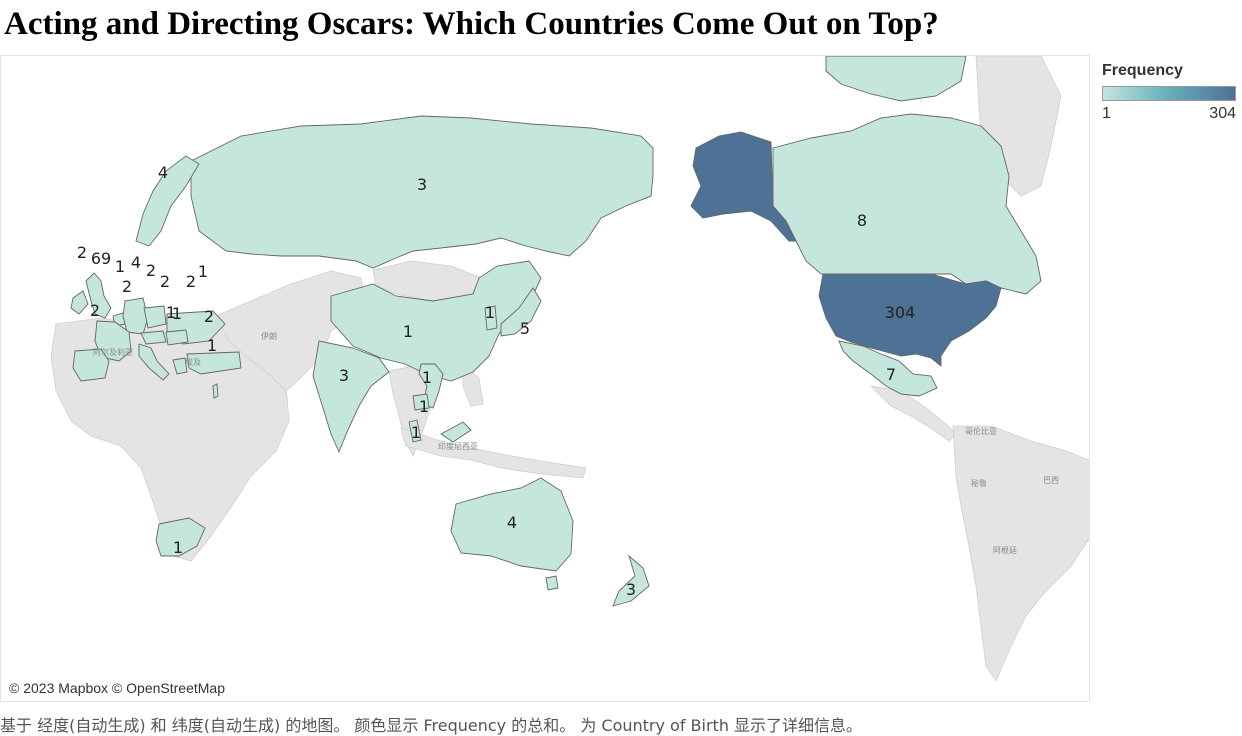  I want to click on country-mexico, so click(888, 368).